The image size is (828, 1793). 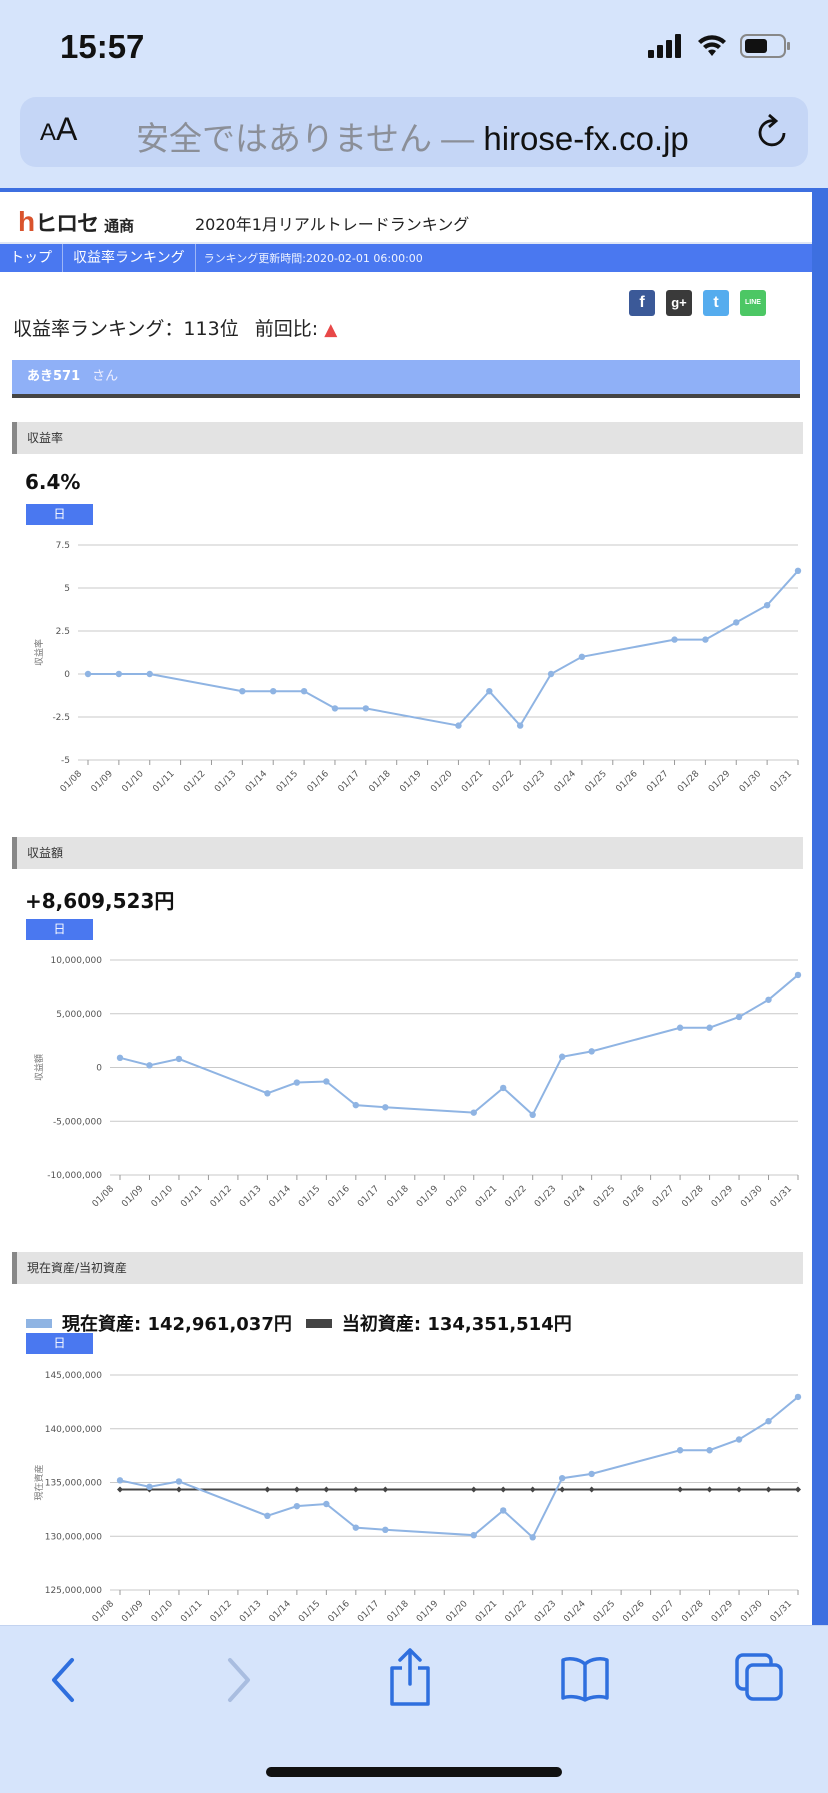 I want to click on x-tick-label: 01/20, so click(x=457, y=1195).